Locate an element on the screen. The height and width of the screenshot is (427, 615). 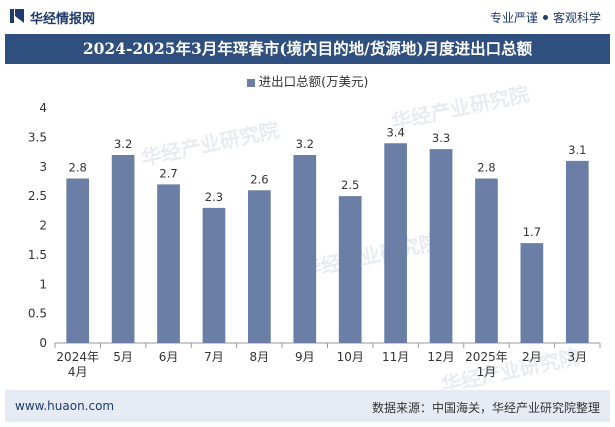
data-label: 2.3 is located at coordinates (214, 197).